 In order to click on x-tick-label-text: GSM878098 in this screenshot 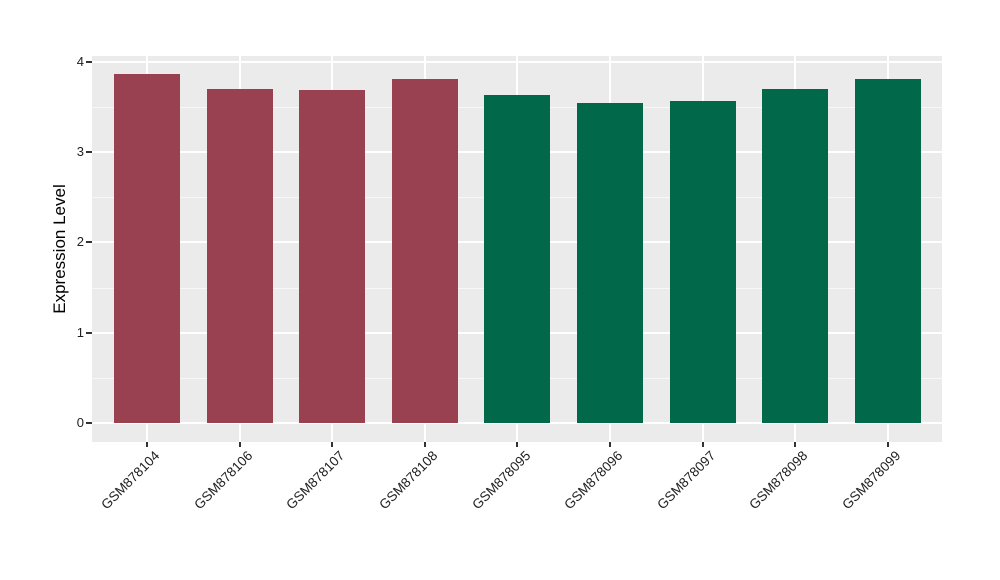, I will do `click(778, 480)`.